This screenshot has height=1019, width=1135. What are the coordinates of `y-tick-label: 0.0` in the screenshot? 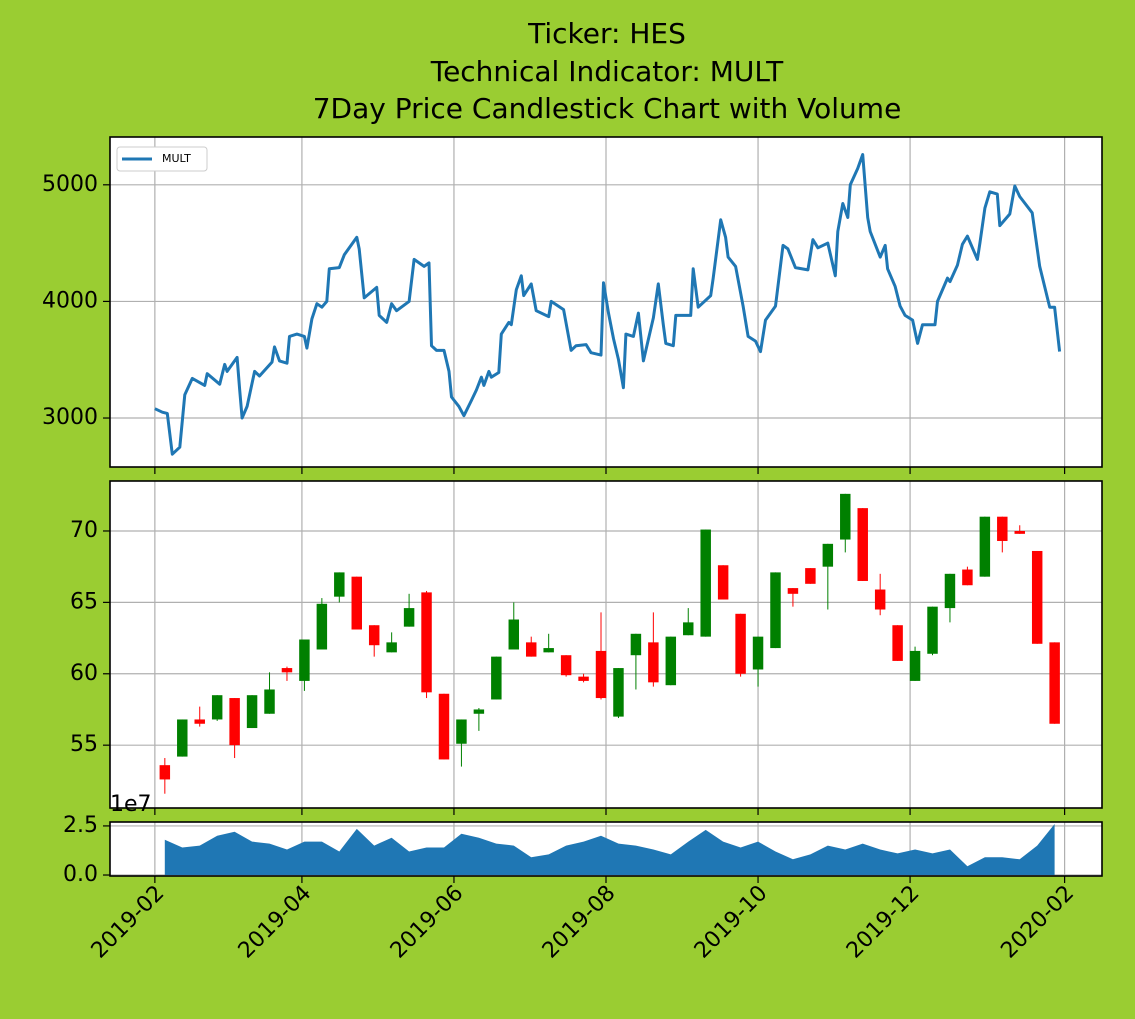 It's located at (80, 874).